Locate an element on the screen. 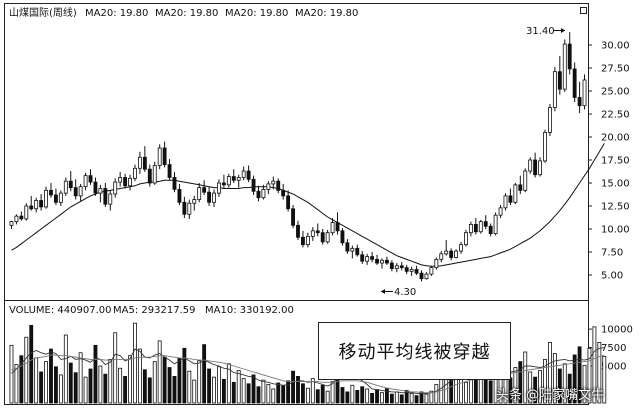 Image resolution: width=640 pixels, height=411 pixels. price-tick-label: 22.50 is located at coordinates (615, 115).